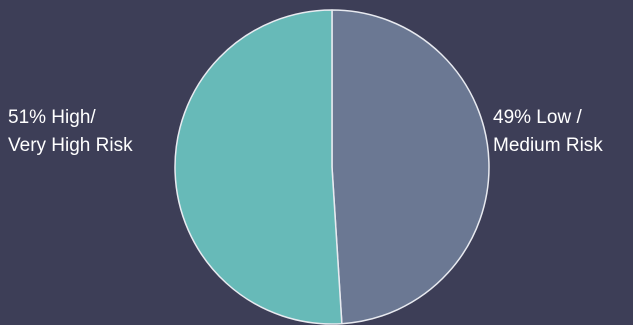  I want to click on data-label-high-risk-line-2: Very High Risk, so click(70, 145).